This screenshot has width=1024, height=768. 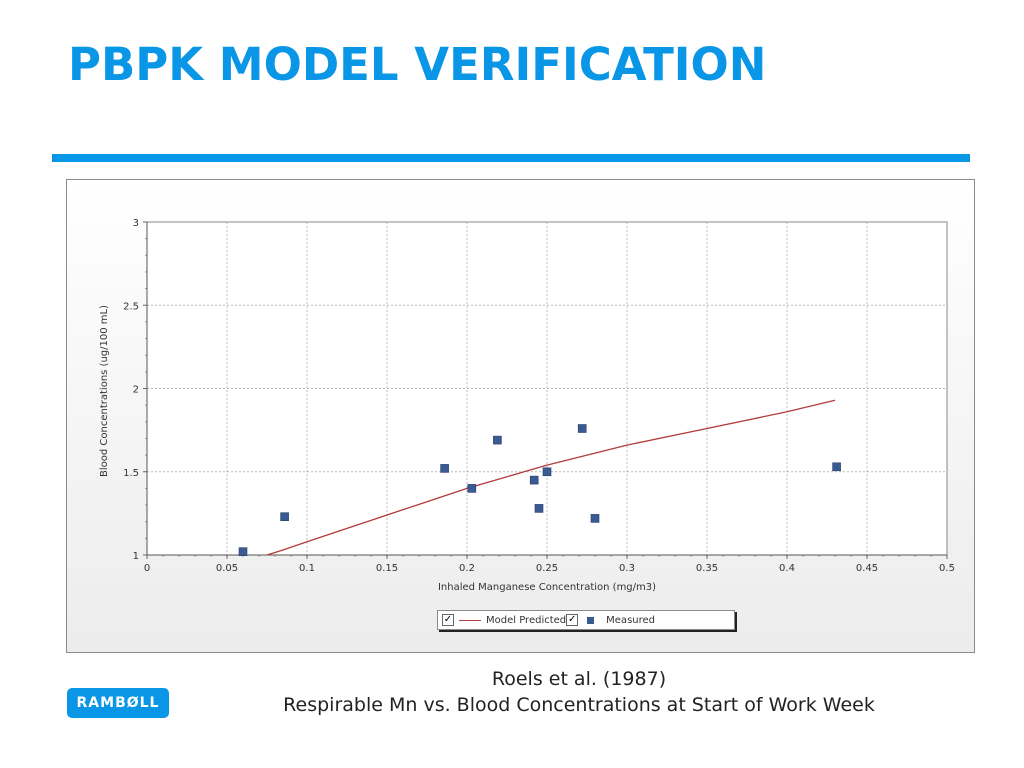 What do you see at coordinates (136, 223) in the screenshot?
I see `y-tick-label: 3` at bounding box center [136, 223].